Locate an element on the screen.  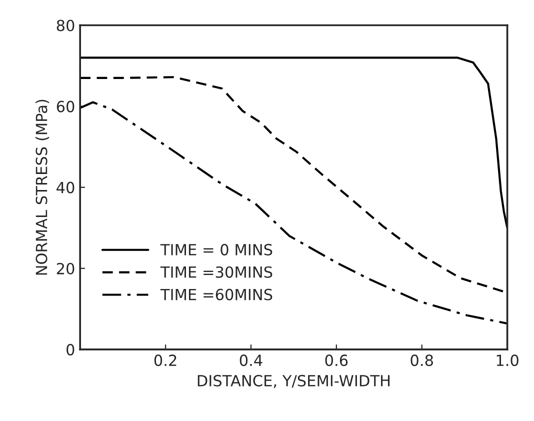
y-tick-label: 40 is located at coordinates (65, 188).